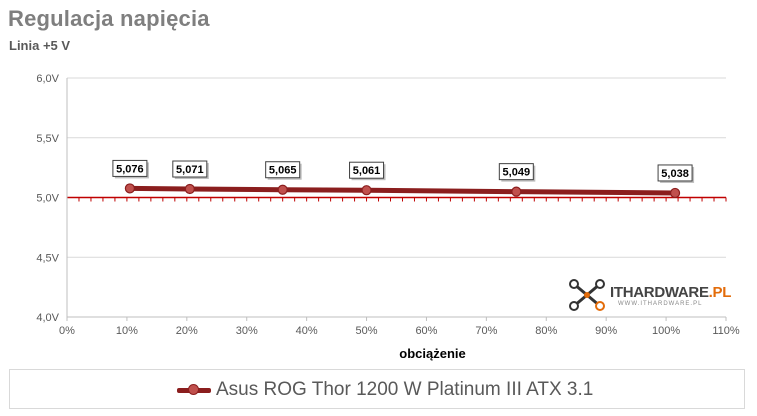 This screenshot has width=757, height=416. Describe the element at coordinates (187, 331) in the screenshot. I see `x-tick-label: 20%` at that location.